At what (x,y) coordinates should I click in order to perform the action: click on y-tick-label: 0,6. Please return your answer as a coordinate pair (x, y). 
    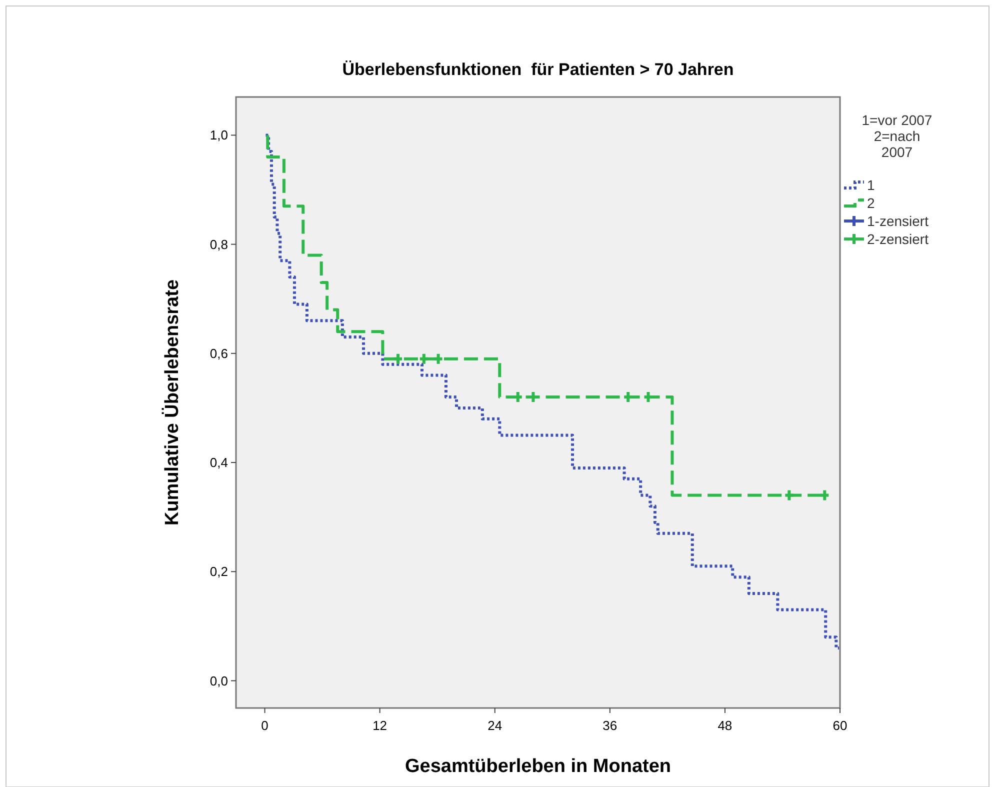
    Looking at the image, I should click on (219, 353).